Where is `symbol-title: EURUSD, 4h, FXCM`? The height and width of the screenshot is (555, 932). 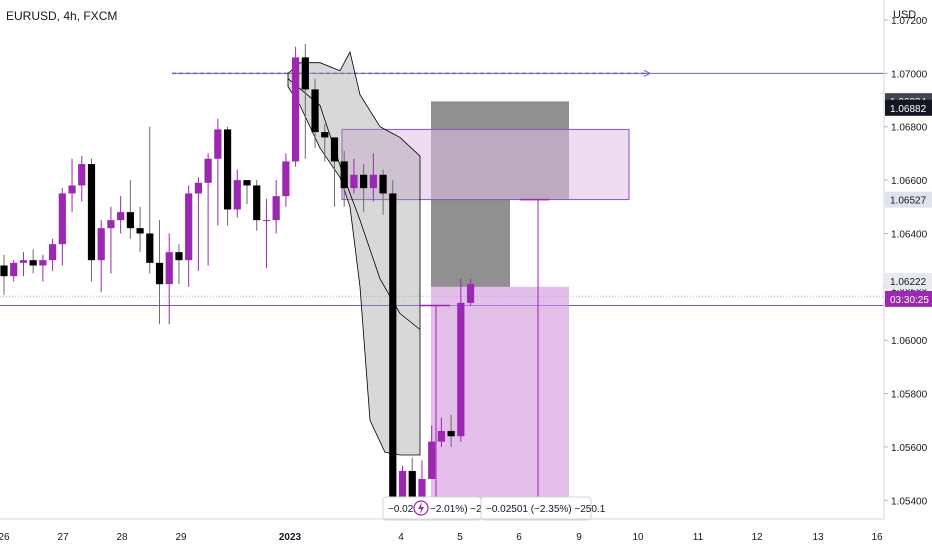
symbol-title: EURUSD, 4h, FXCM is located at coordinates (62, 16).